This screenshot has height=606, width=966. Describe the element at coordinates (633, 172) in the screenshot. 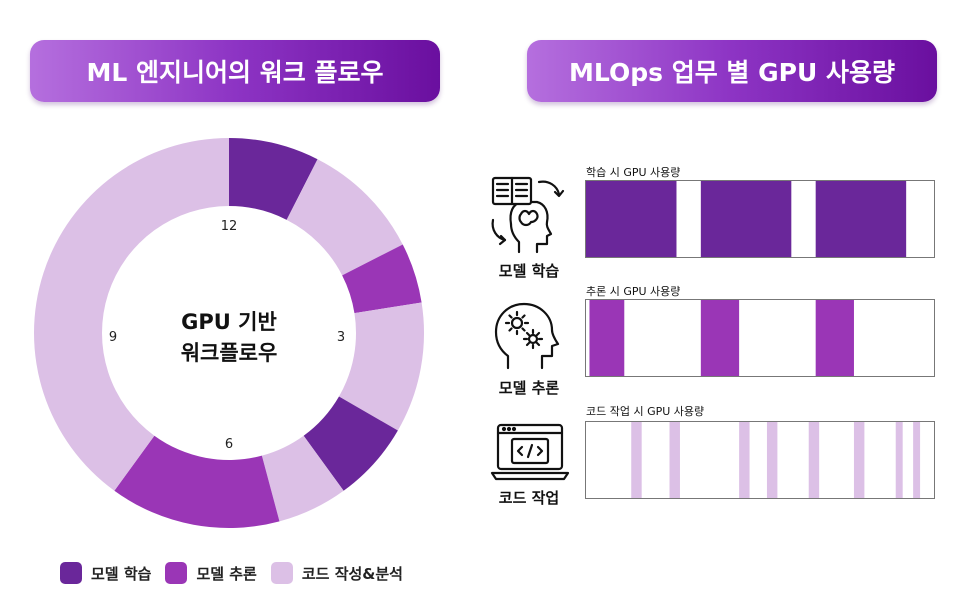

I see `timeline-title-training: 학습 시 GPU 사용량` at that location.